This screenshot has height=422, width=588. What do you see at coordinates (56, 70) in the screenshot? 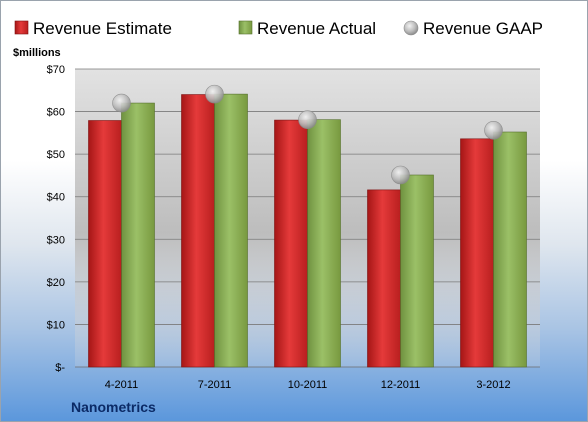
I see `y-tick-label: $70` at bounding box center [56, 70].